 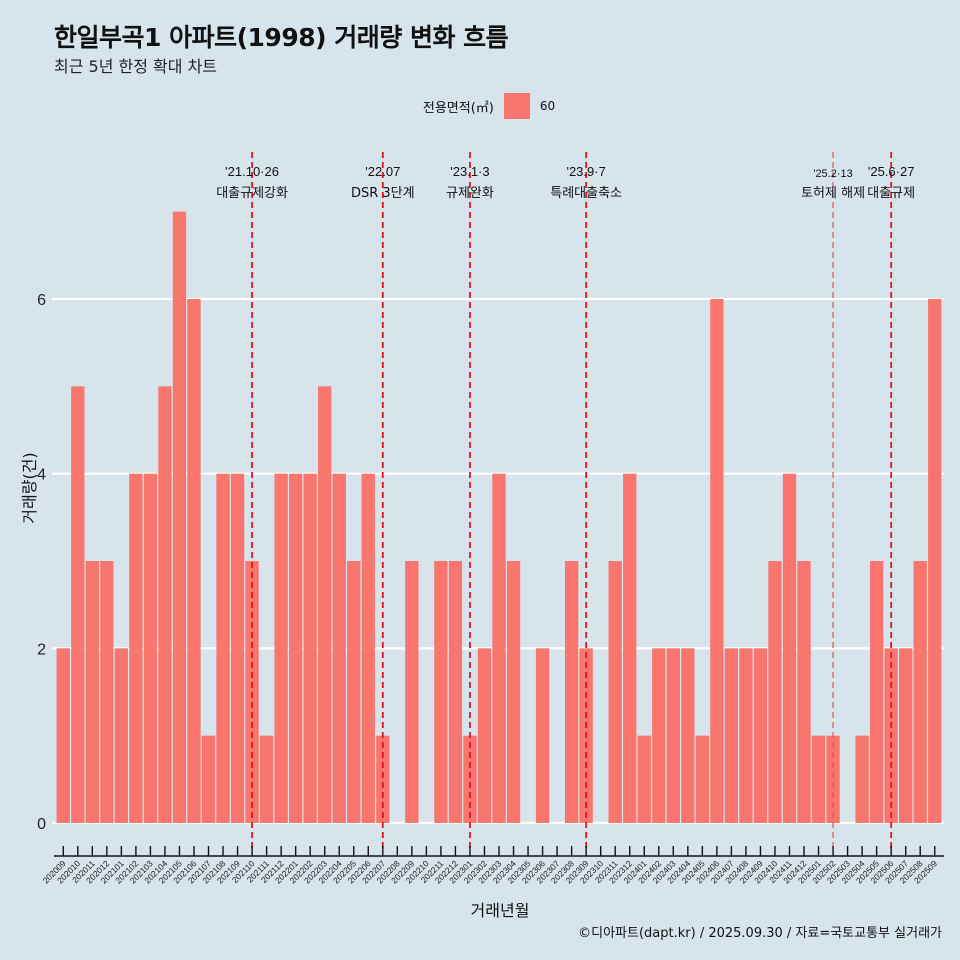 I want to click on chart-subtitle: 최근 5년 한정 확대 차트, so click(x=136, y=66).